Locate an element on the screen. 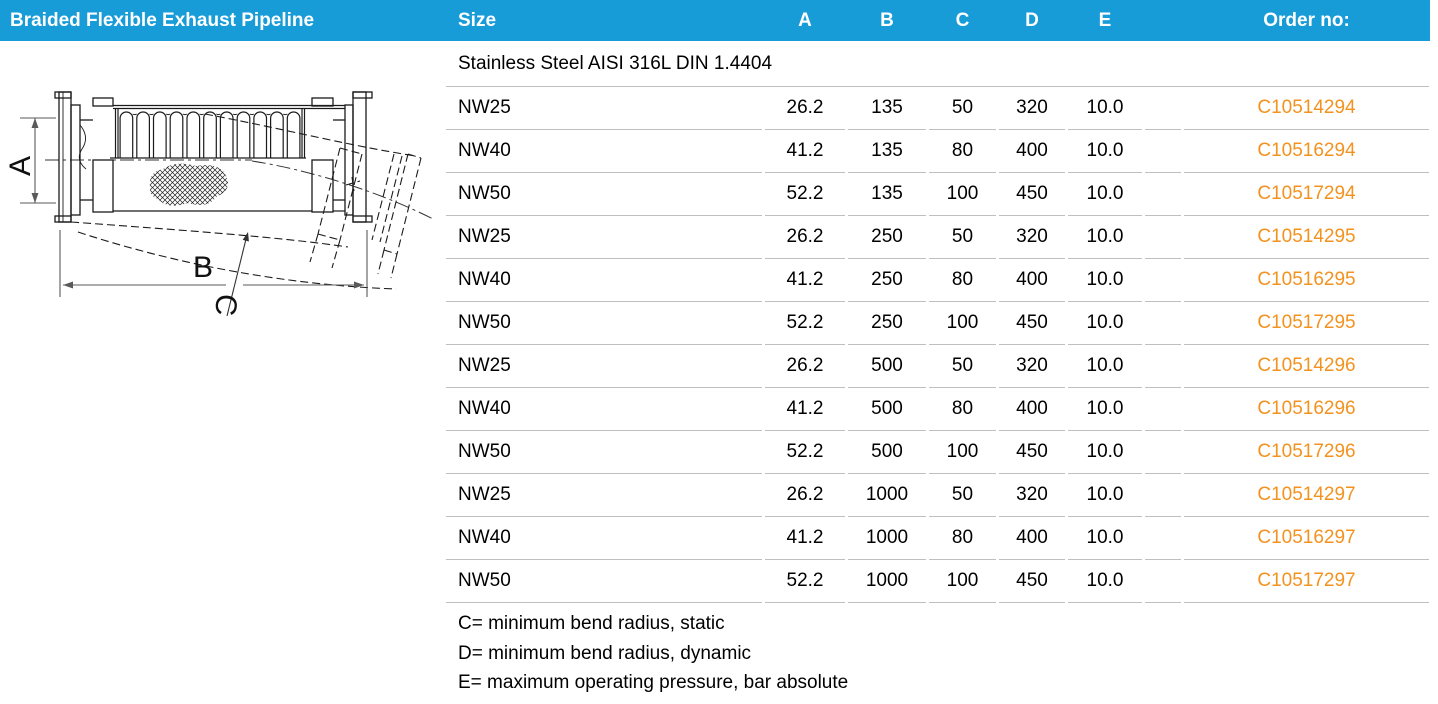 The image size is (1438, 704). bellows-valleys is located at coordinates (210, 114).